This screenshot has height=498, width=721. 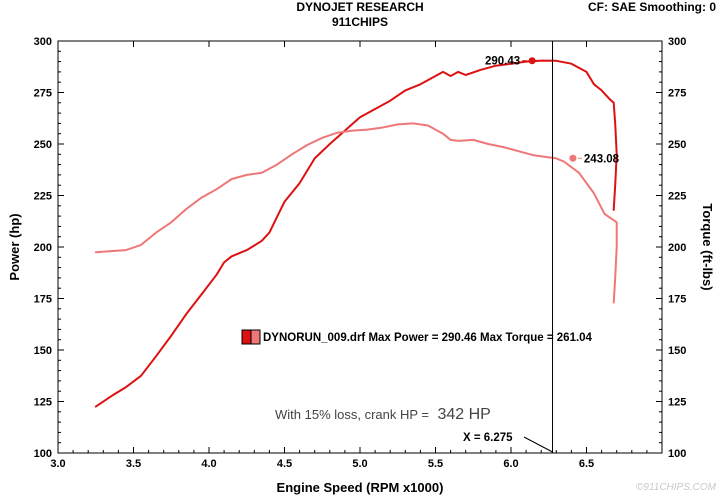 What do you see at coordinates (435, 464) in the screenshot?
I see `x-tick-label: 5.5` at bounding box center [435, 464].